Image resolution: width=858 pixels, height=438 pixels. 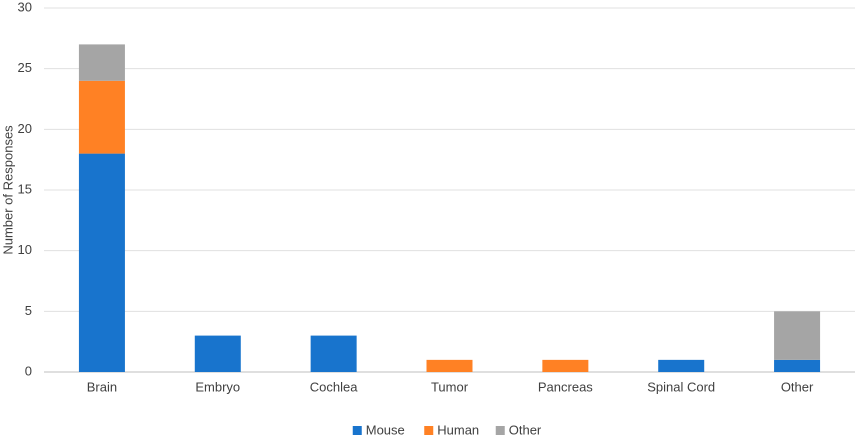 I want to click on legend-label: Mouse, so click(x=385, y=429).